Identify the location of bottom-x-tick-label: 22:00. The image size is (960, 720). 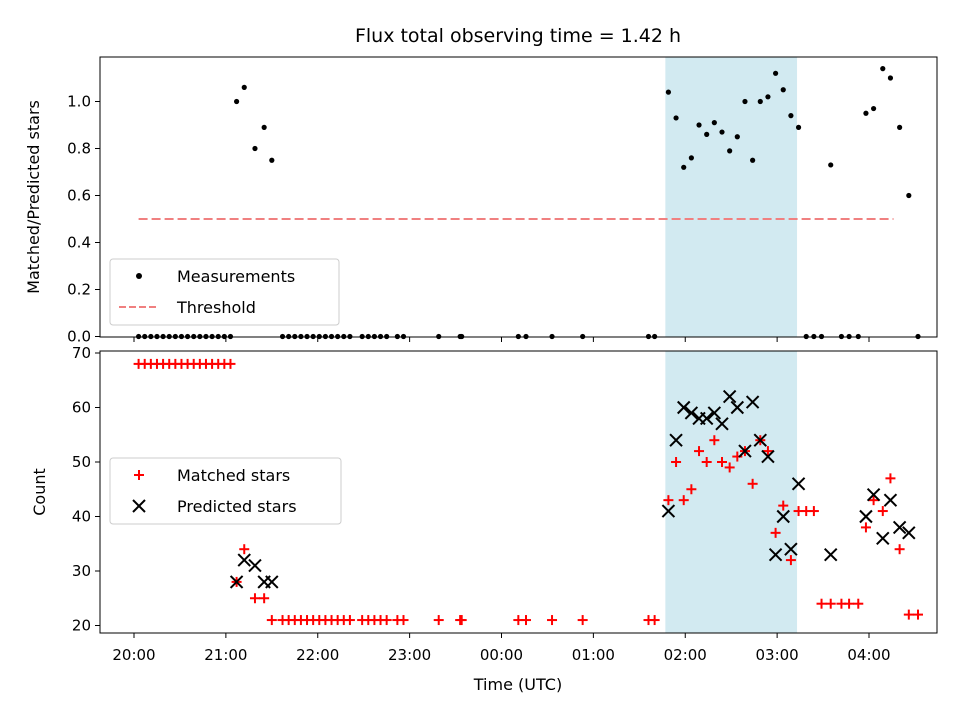
(317, 655).